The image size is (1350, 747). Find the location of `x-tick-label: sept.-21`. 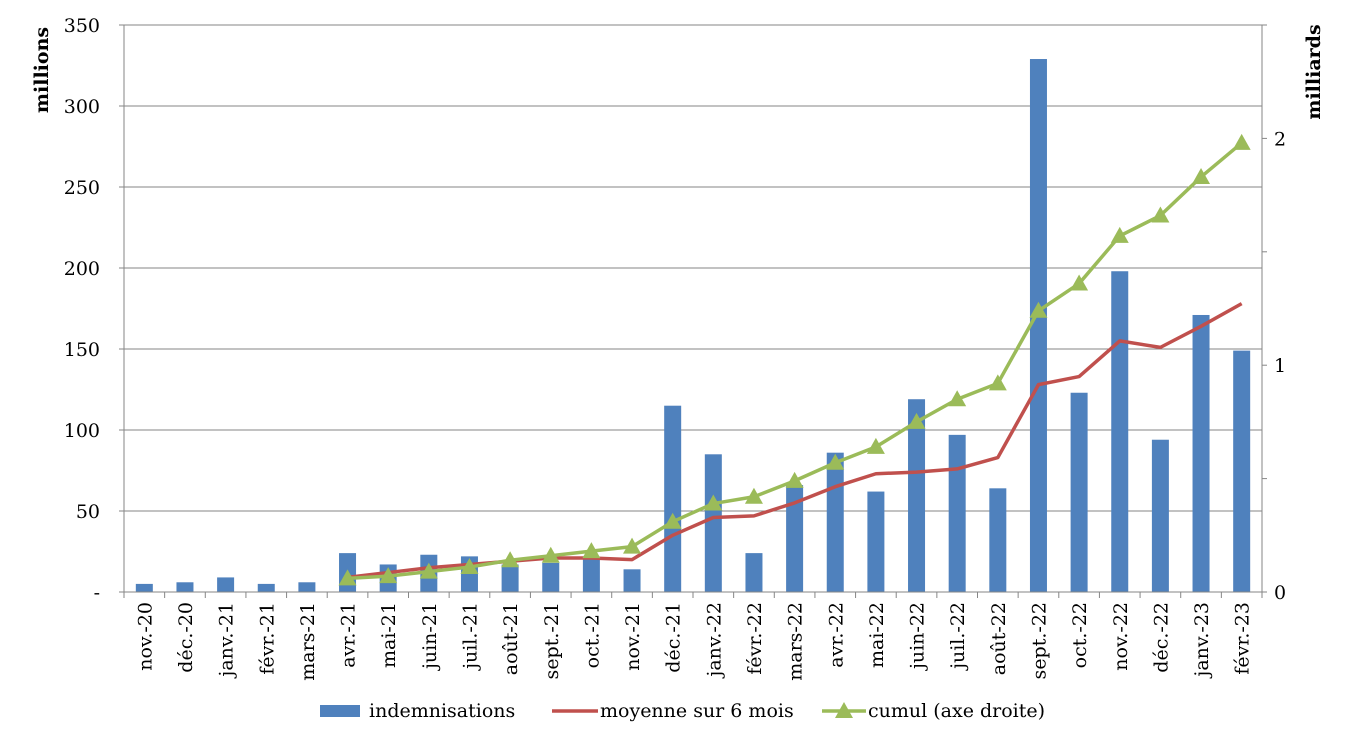

x-tick-label: sept.-21 is located at coordinates (552, 640).